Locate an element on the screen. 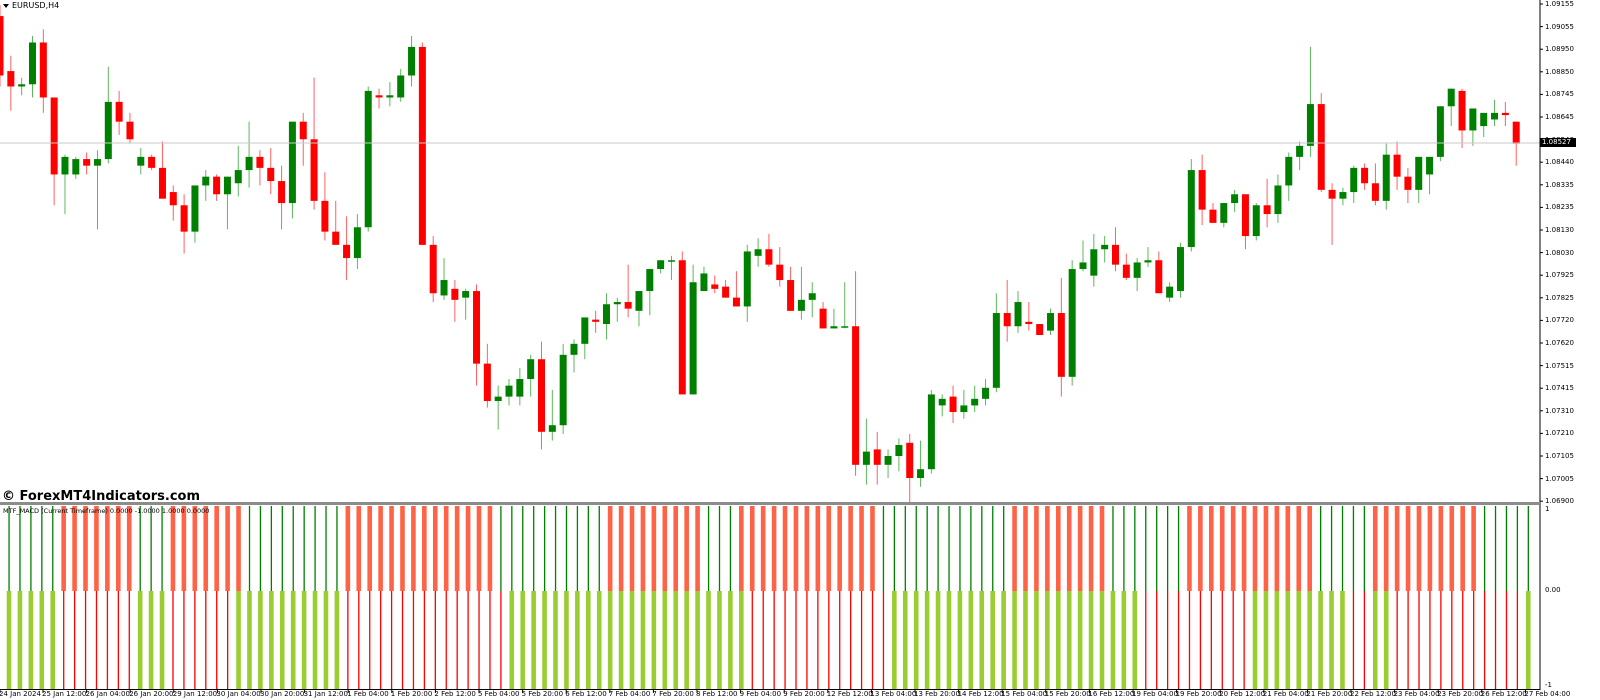  price-label: 1.07210 is located at coordinates (1559, 433).